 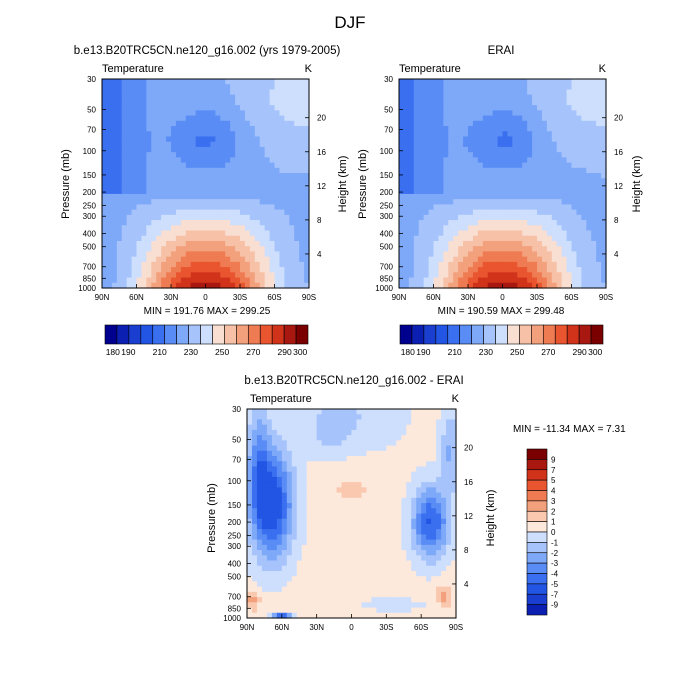 What do you see at coordinates (66, 184) in the screenshot?
I see `y-axis-label: Pressure (mb)` at bounding box center [66, 184].